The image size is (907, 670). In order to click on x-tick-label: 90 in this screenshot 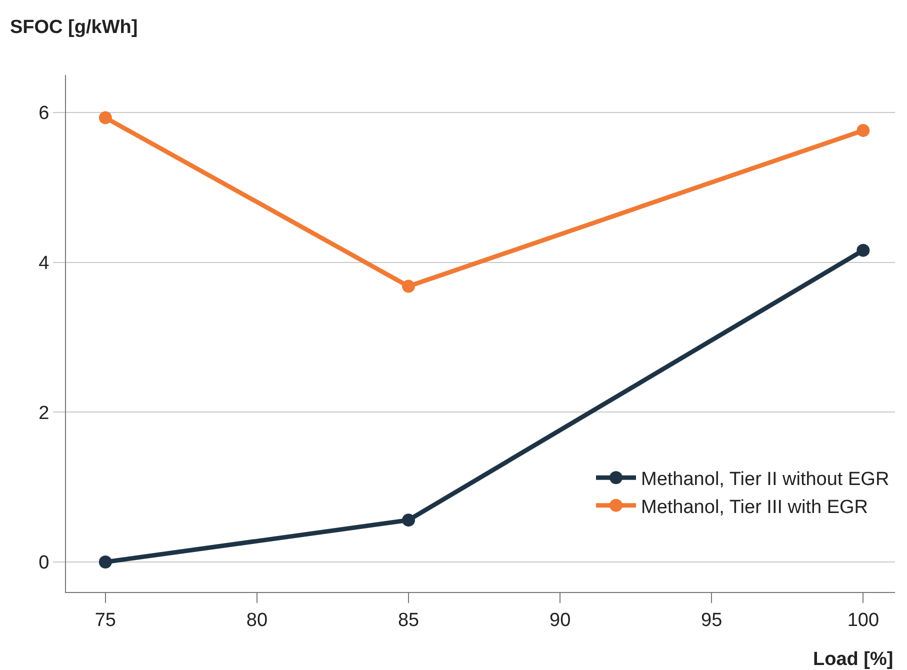, I will do `click(560, 620)`.